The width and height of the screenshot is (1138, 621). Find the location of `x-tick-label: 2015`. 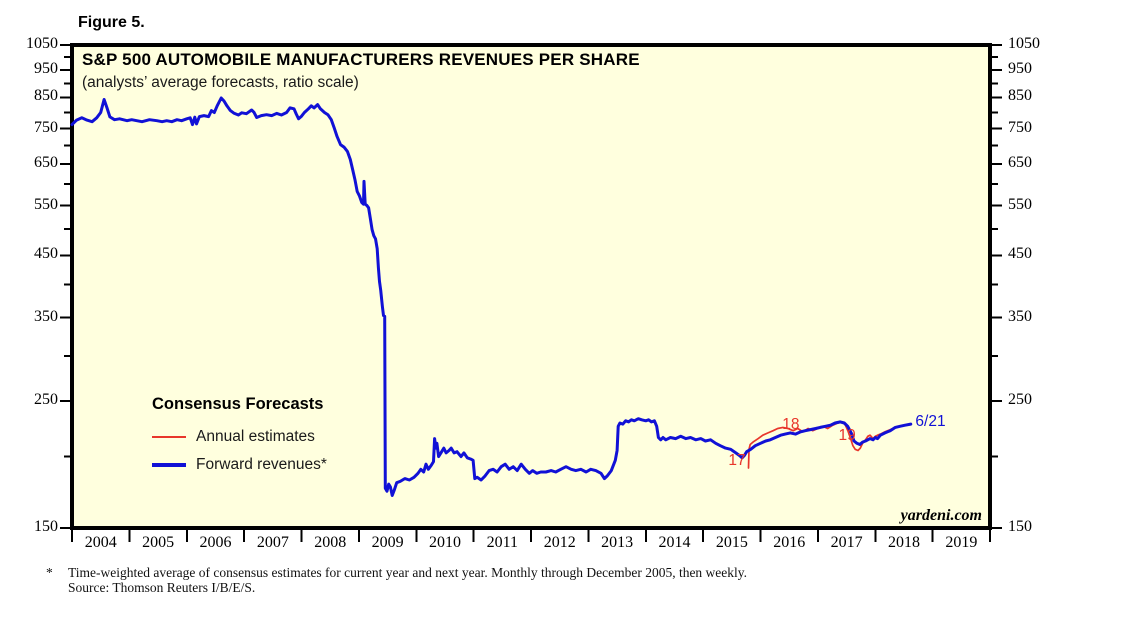

x-tick-label: 2015 is located at coordinates (731, 542).